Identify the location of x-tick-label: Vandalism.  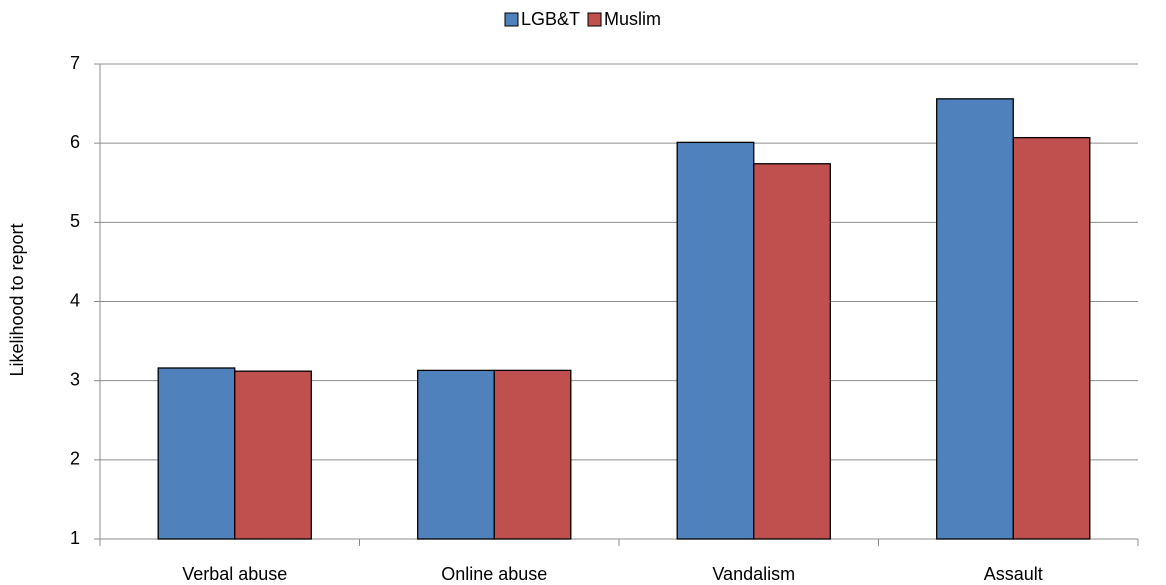
(753, 574).